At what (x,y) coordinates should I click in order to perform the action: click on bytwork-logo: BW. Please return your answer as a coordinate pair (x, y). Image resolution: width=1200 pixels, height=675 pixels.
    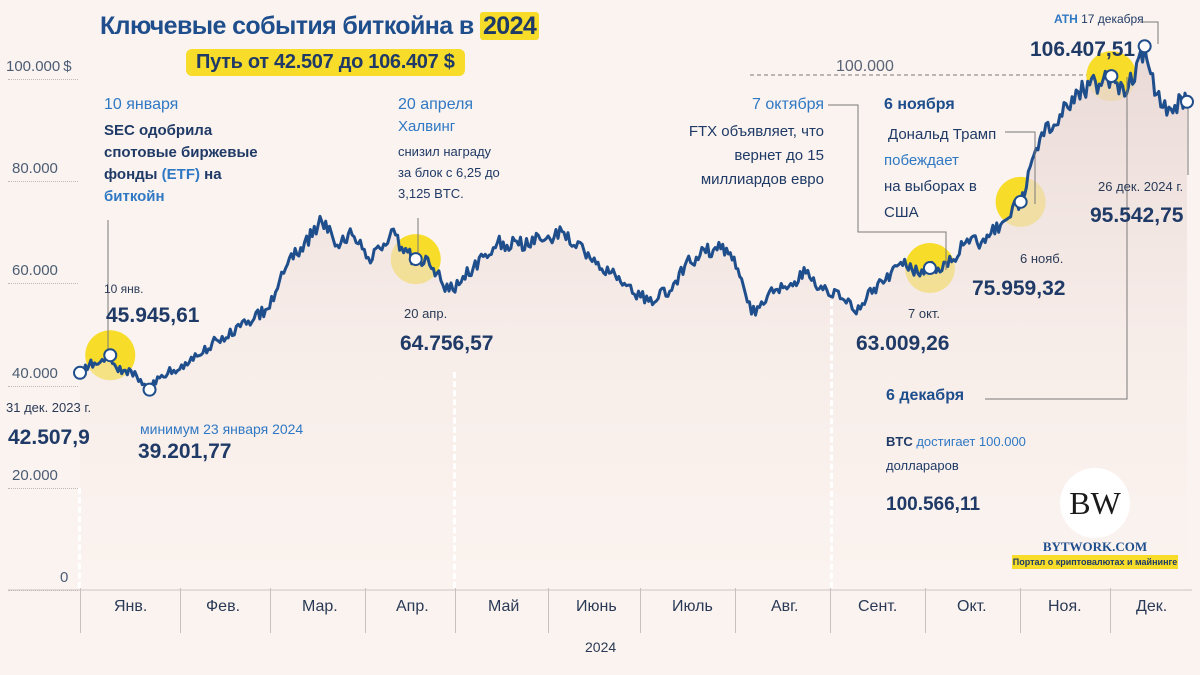
    Looking at the image, I should click on (1095, 503).